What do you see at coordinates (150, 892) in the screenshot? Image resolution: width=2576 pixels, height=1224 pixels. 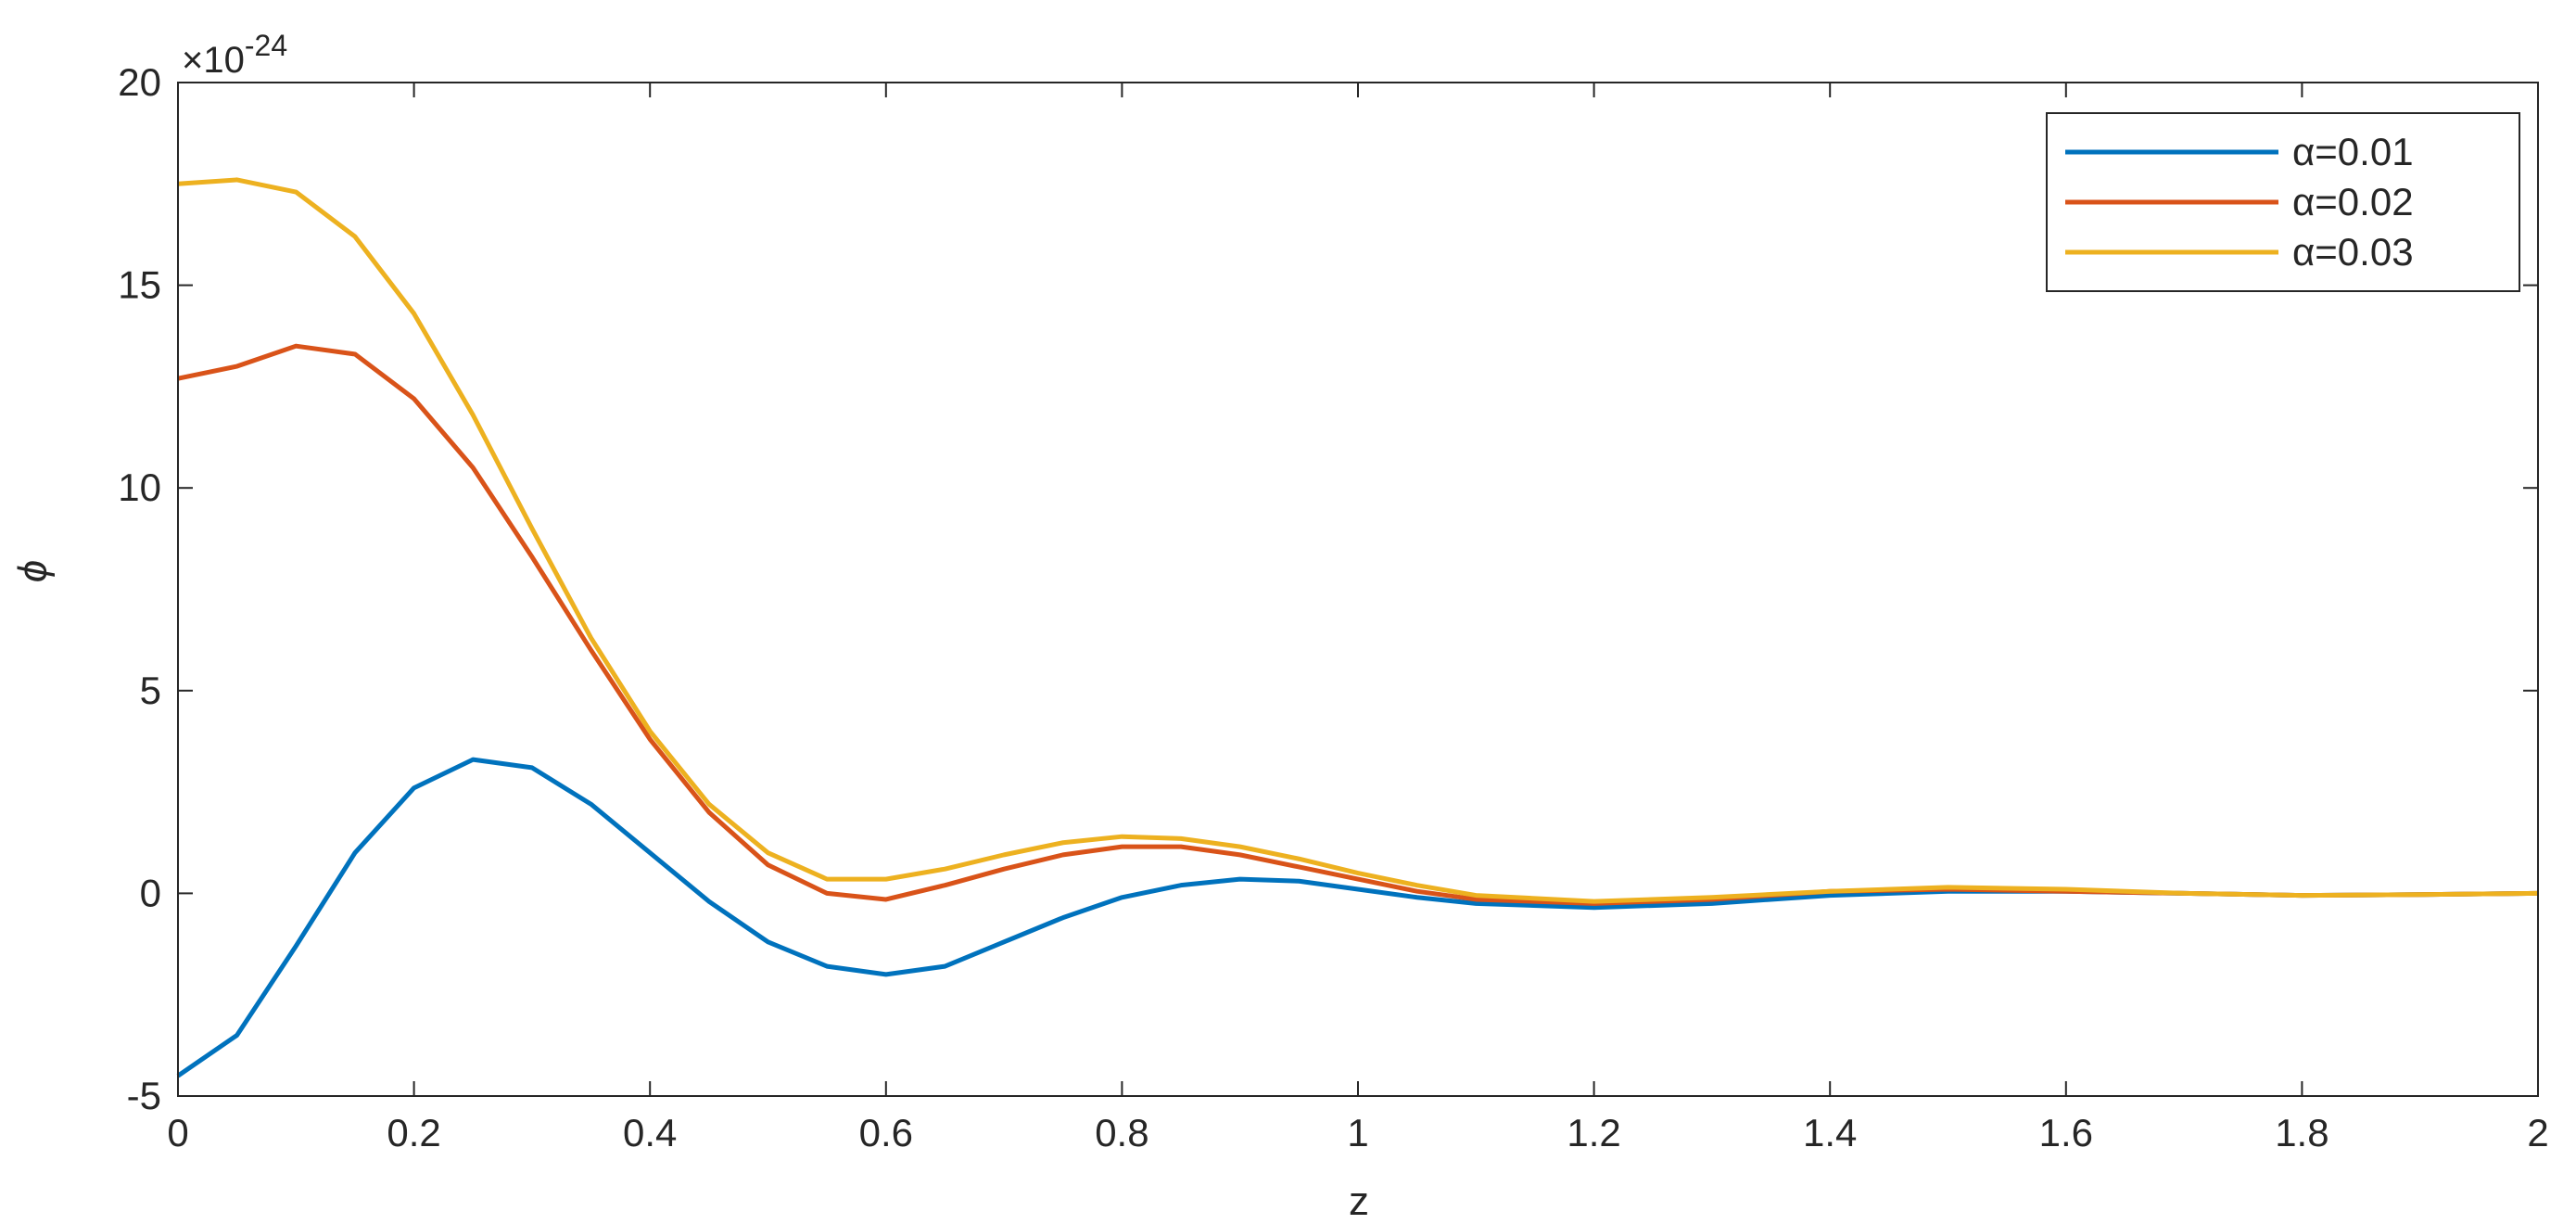 I see `y-tick-label: 0` at bounding box center [150, 892].